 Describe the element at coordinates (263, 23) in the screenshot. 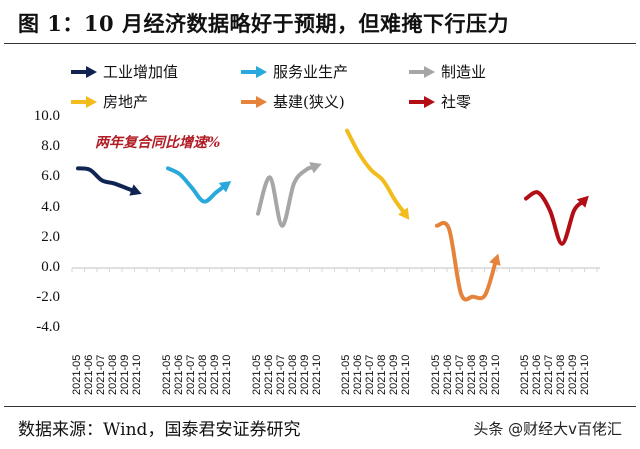

I see `figure-title: 图 1：10 月经济数据略好于预期，但难掩下行压力` at that location.